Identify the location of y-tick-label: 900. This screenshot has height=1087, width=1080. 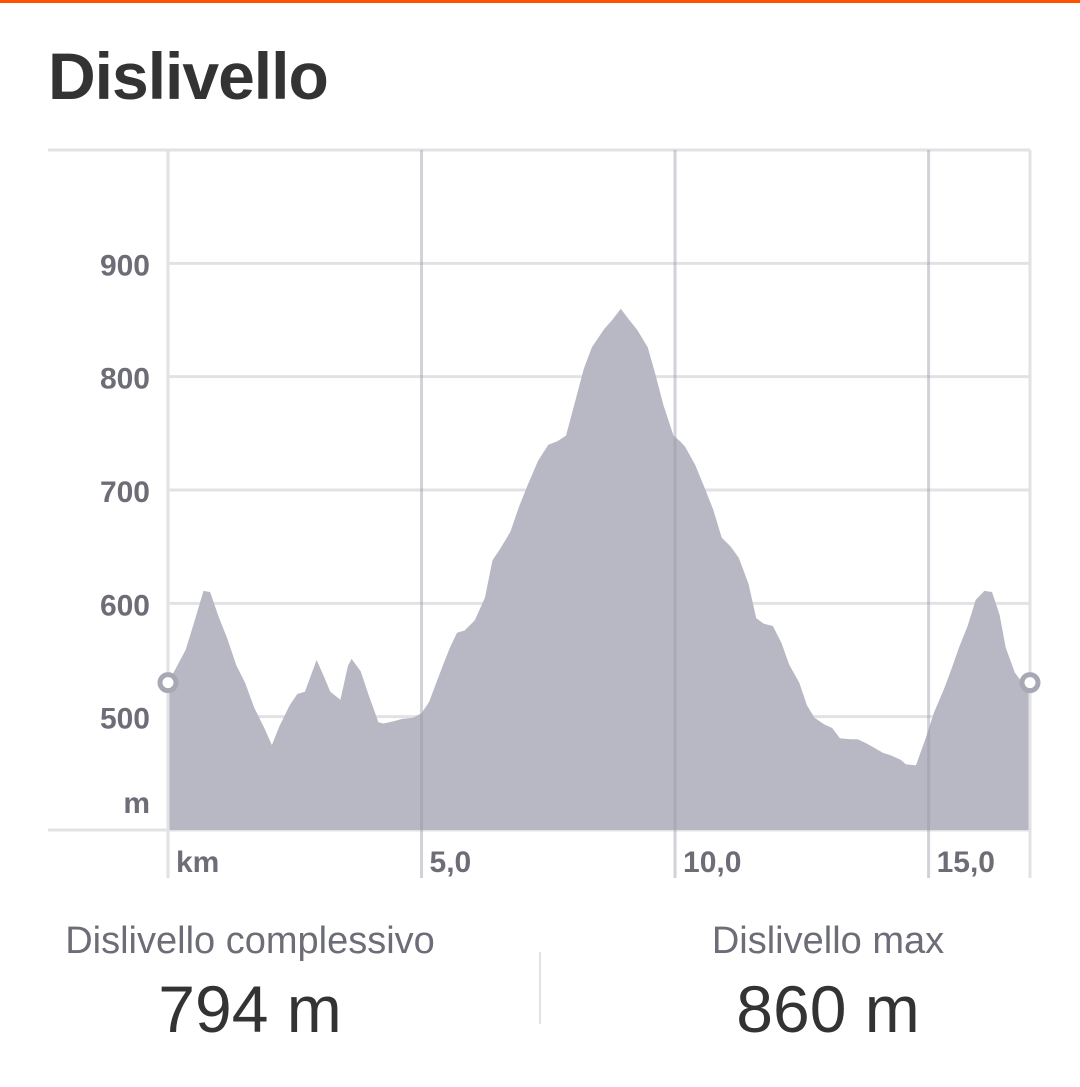
(125, 265).